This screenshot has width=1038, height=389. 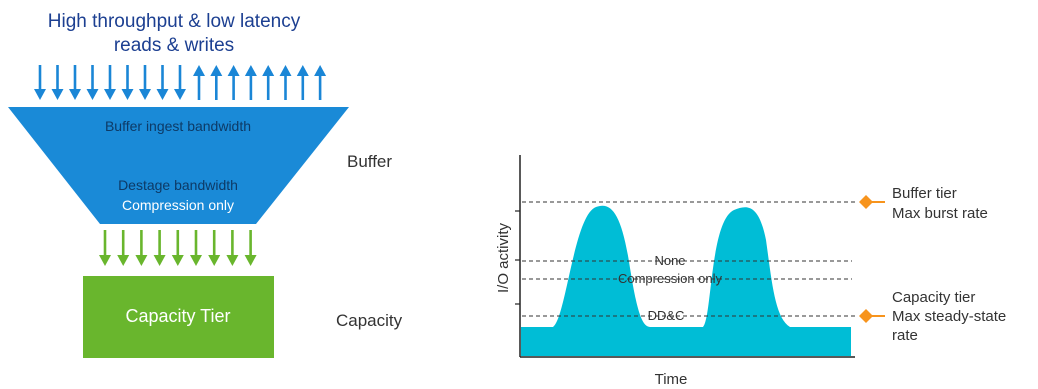 What do you see at coordinates (178, 205) in the screenshot?
I see `compression-only-label: Compression only` at bounding box center [178, 205].